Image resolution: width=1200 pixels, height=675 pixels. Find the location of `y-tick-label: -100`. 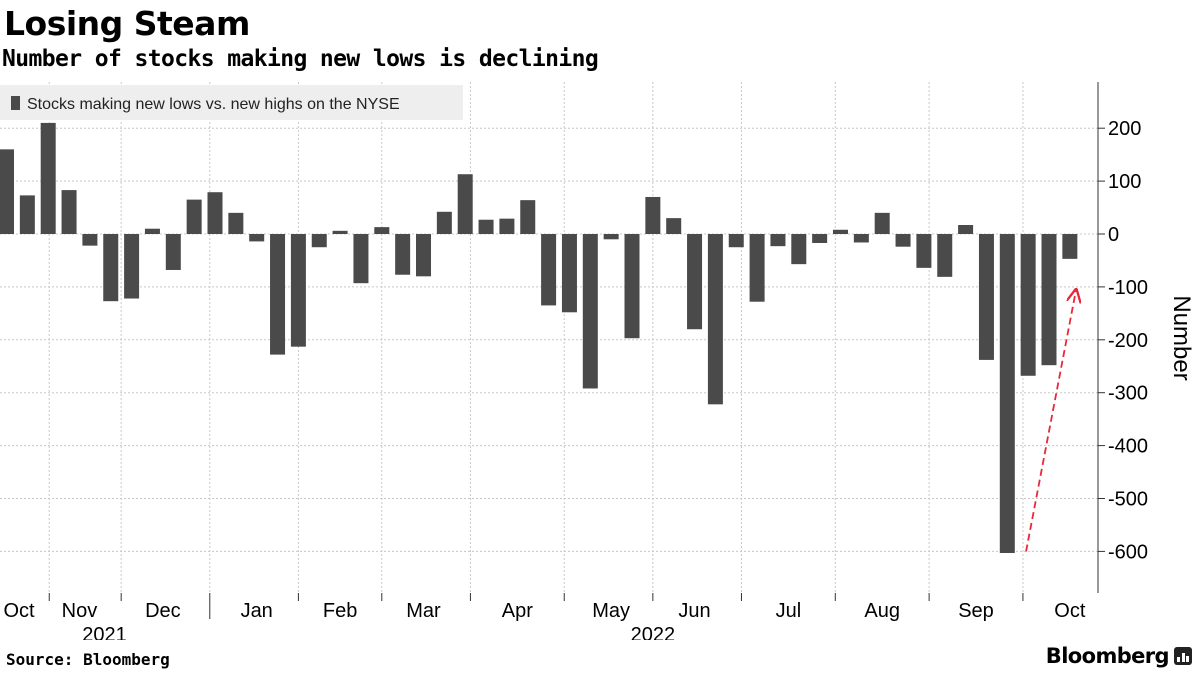

y-tick-label: -100 is located at coordinates (1128, 288).